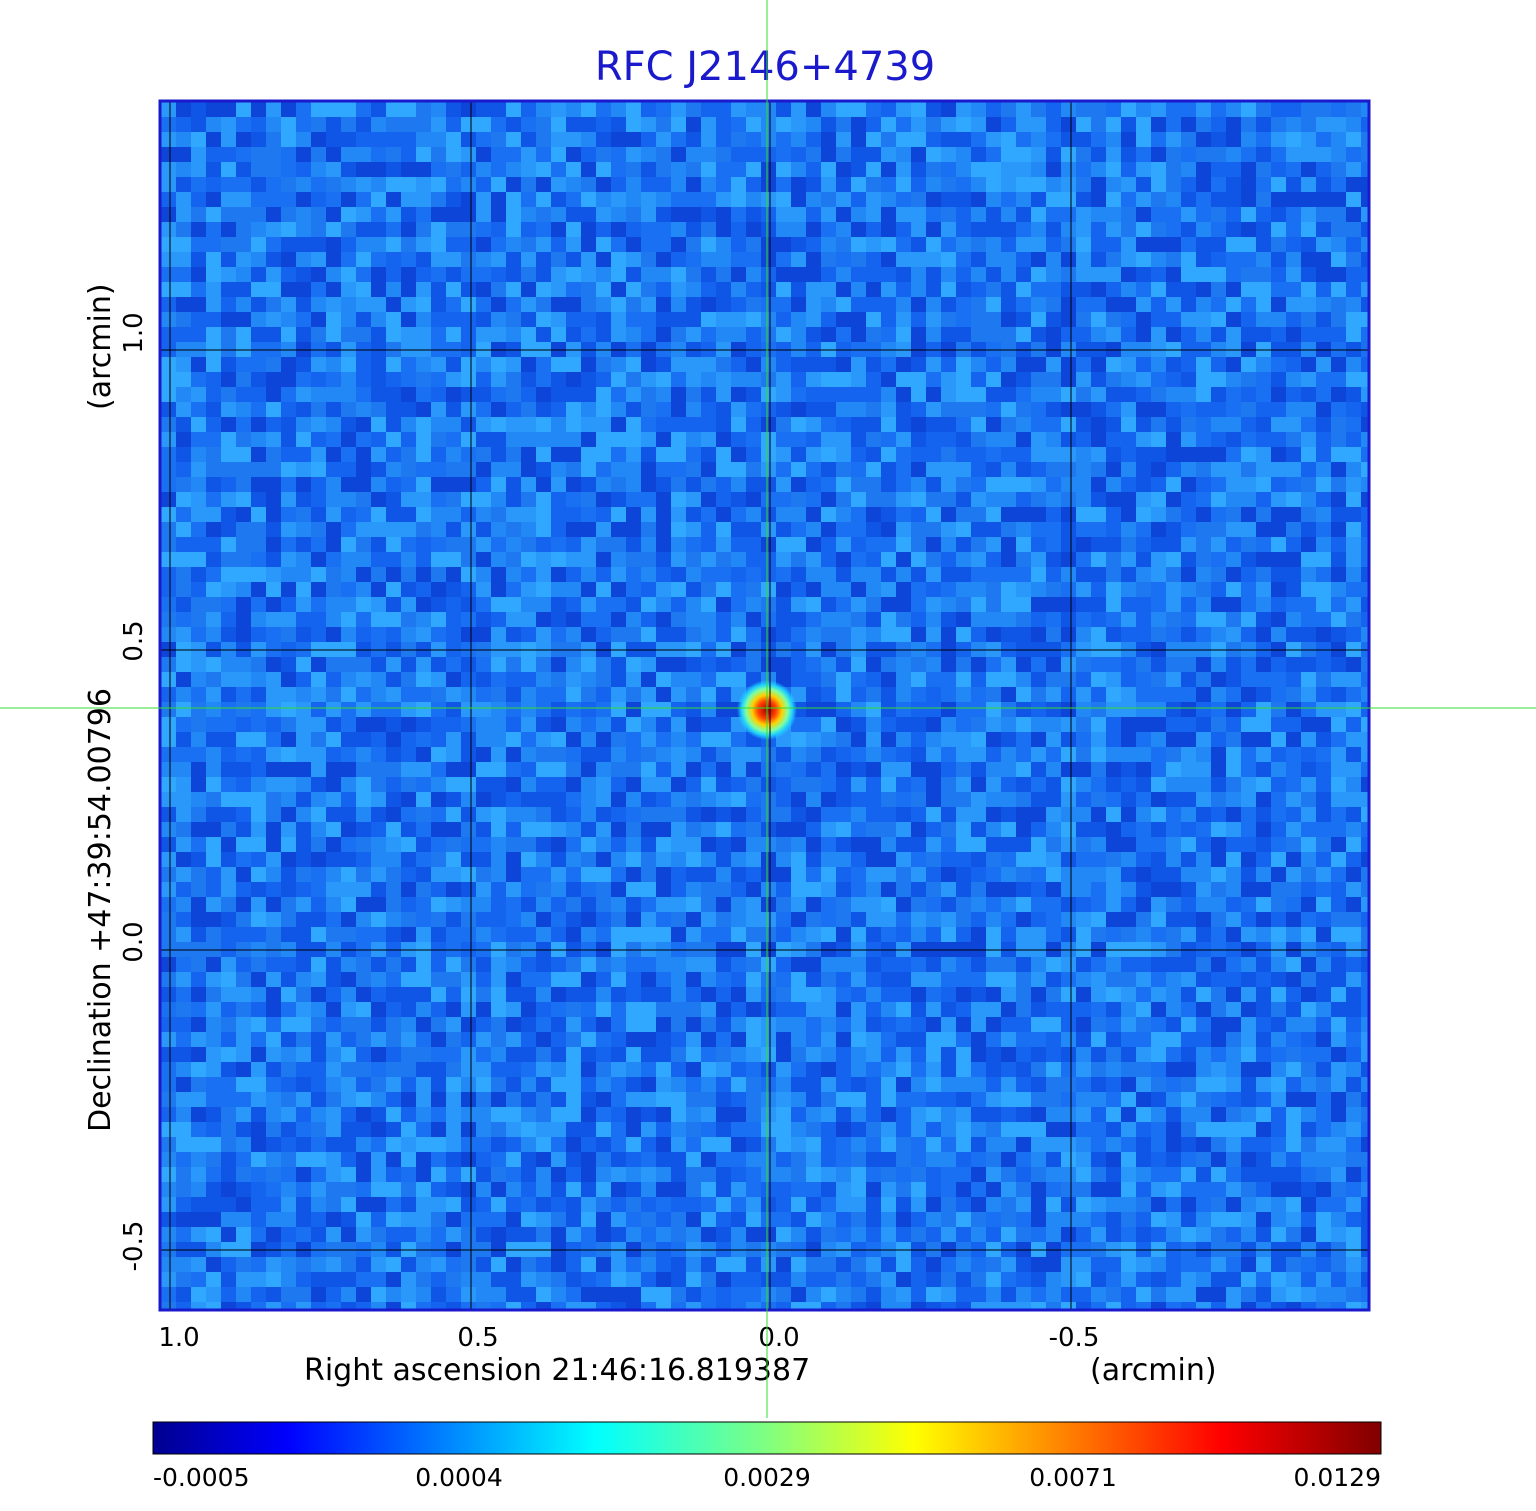  I want to click on y-axis-label: Declination +47:39:54.00796, so click(100, 910).